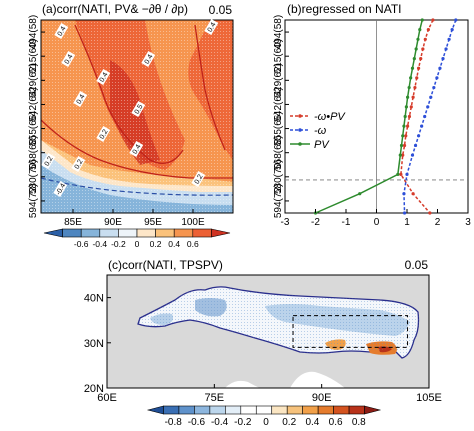 The image size is (474, 431). I want to click on panel-c-y-tick-label: 30N, so click(94, 344).